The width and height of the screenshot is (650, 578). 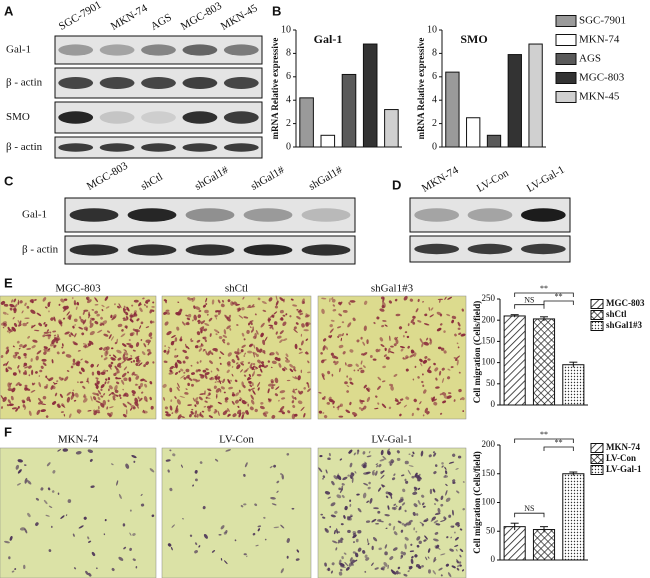 What do you see at coordinates (328, 141) in the screenshot?
I see `bar` at bounding box center [328, 141].